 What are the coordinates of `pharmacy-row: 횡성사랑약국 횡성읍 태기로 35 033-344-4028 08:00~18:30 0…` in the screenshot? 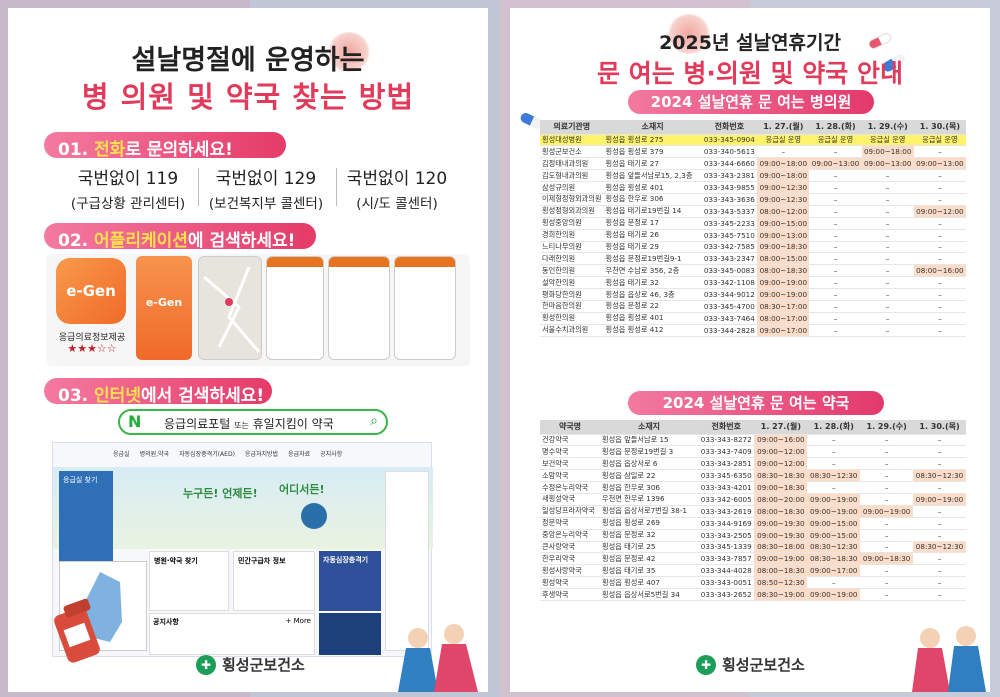 It's located at (753, 571).